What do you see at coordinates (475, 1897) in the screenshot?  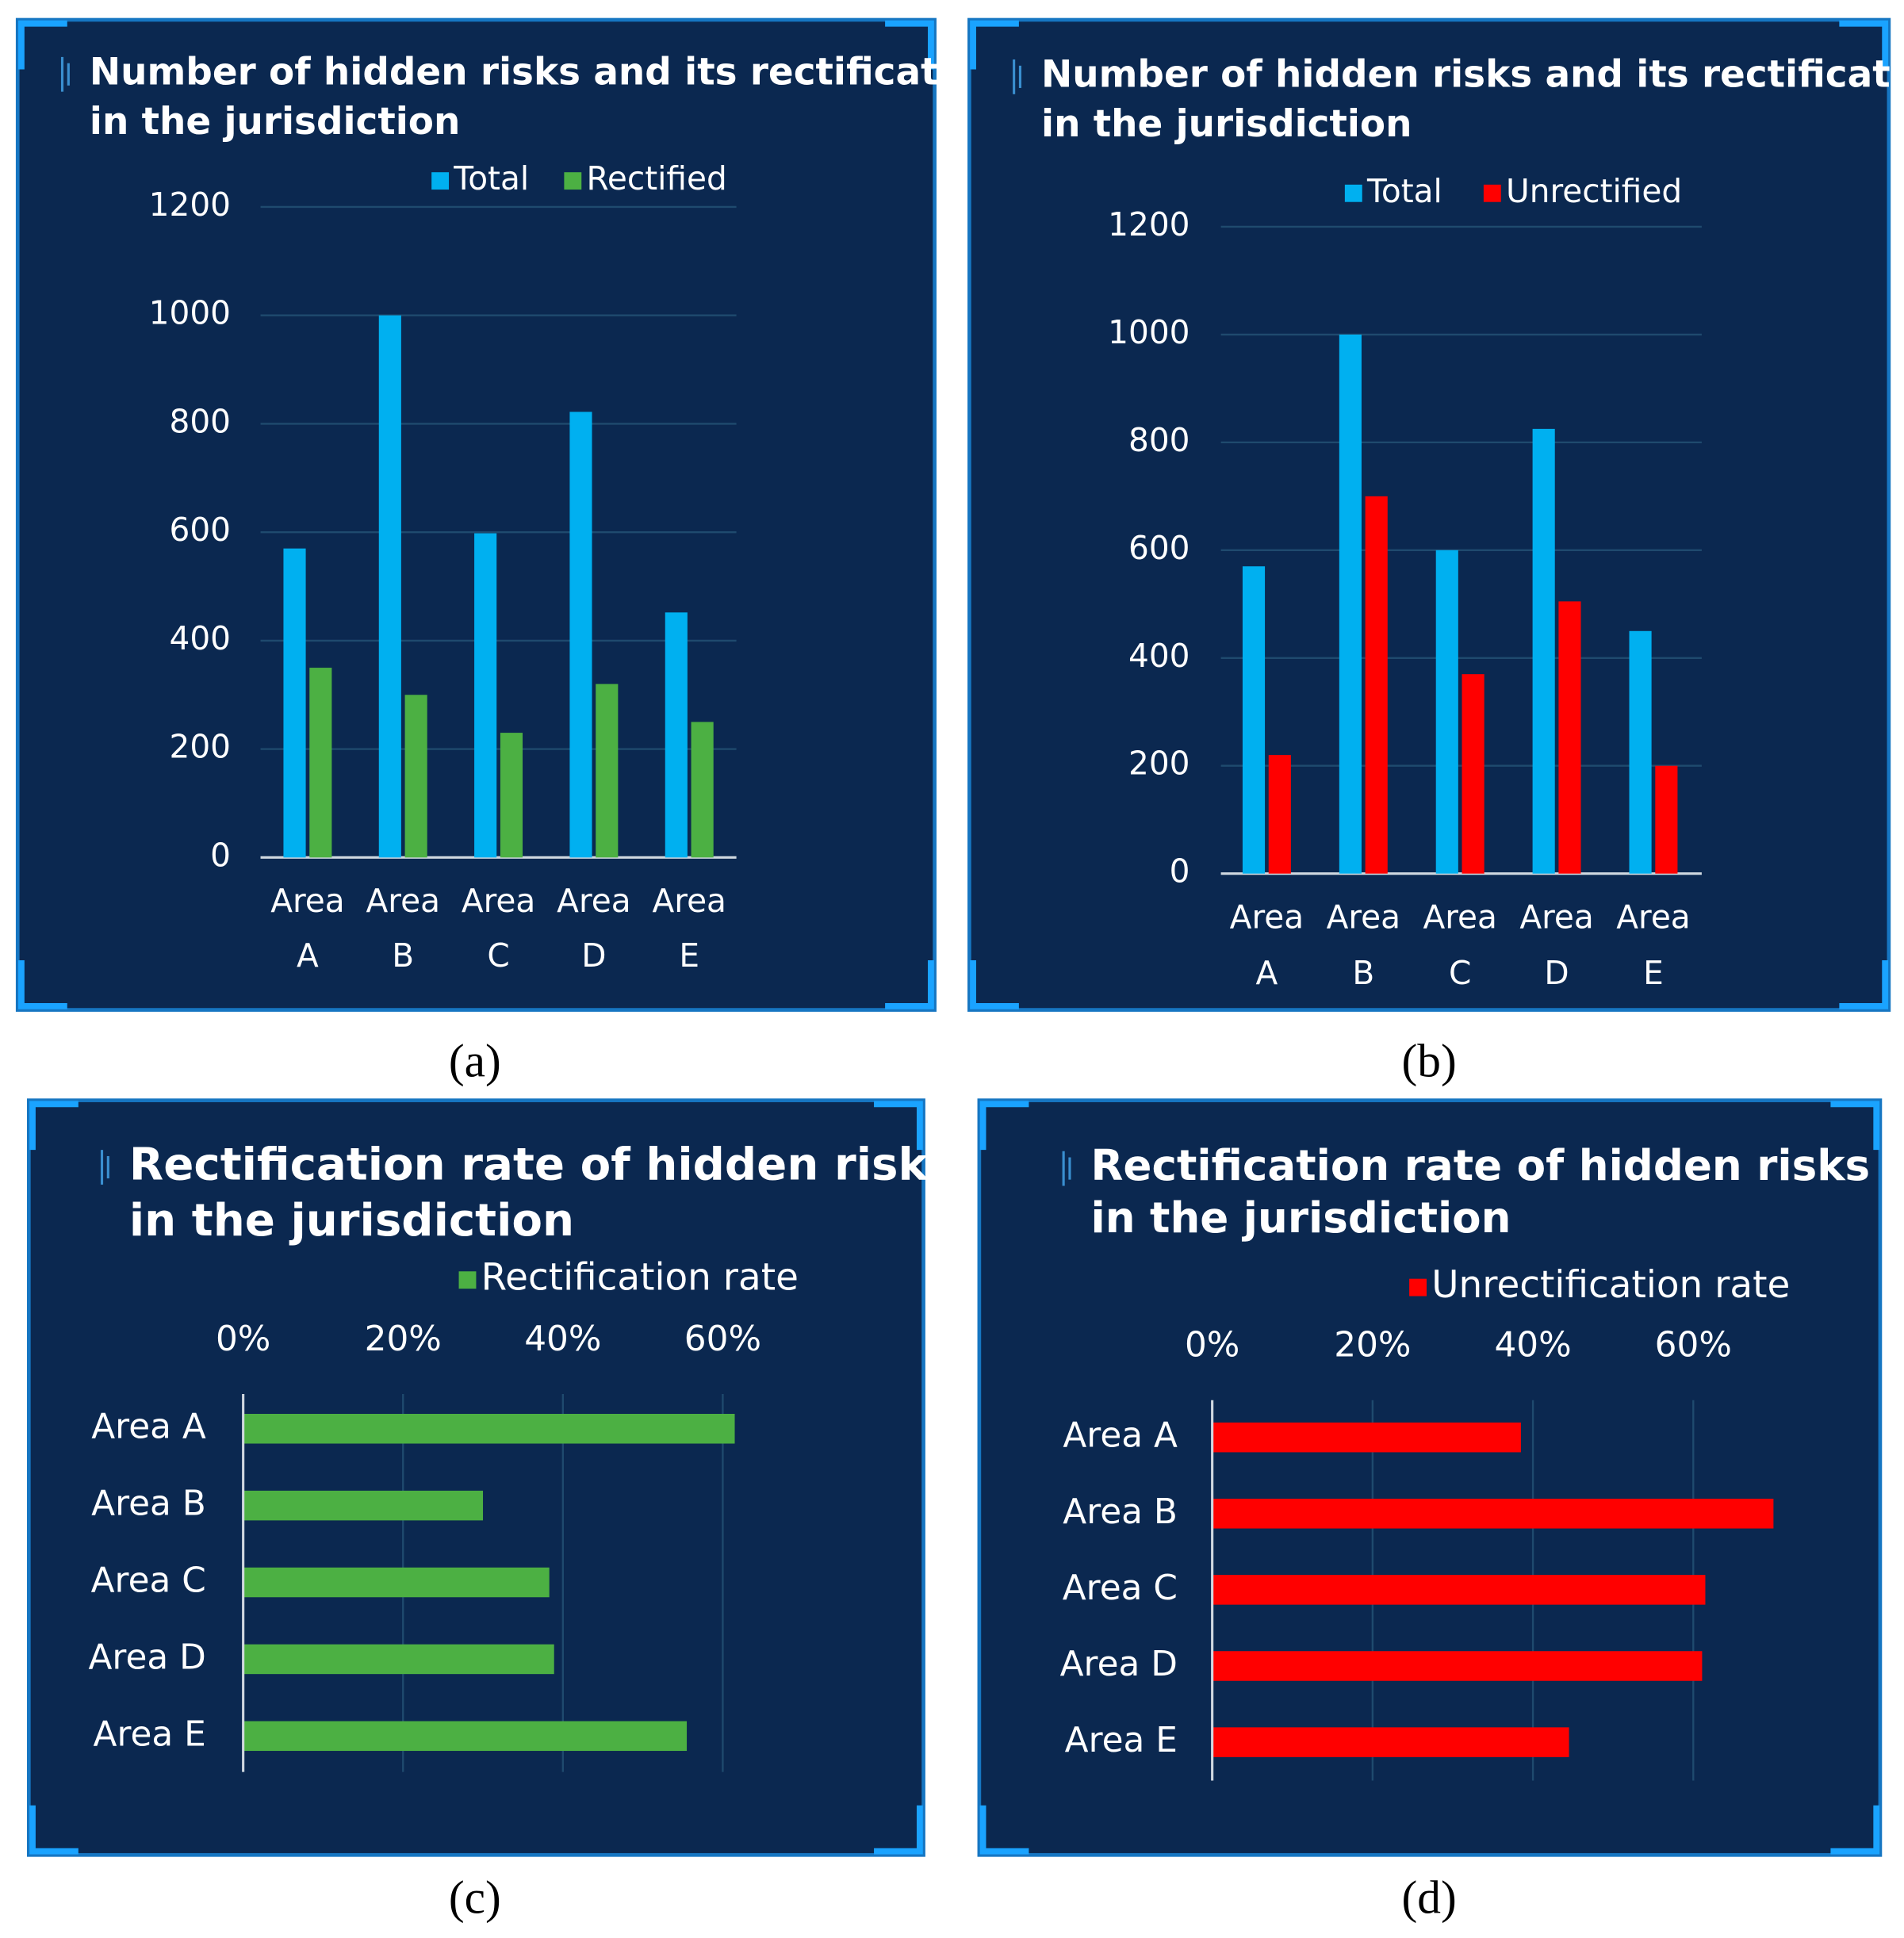 I see `panel-label: (c)` at bounding box center [475, 1897].